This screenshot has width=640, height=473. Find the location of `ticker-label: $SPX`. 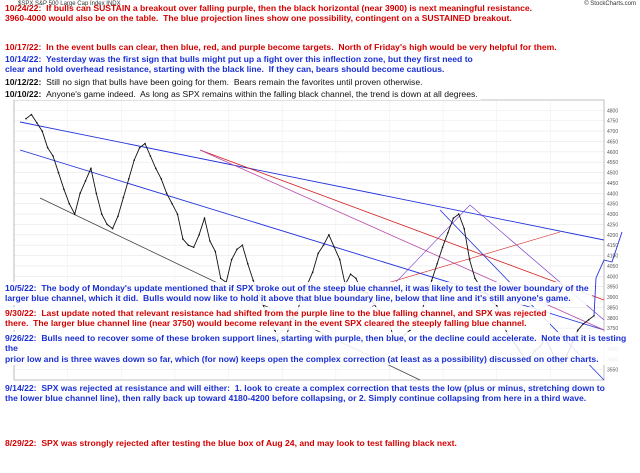

ticker-label: $SPX is located at coordinates (26, 4).